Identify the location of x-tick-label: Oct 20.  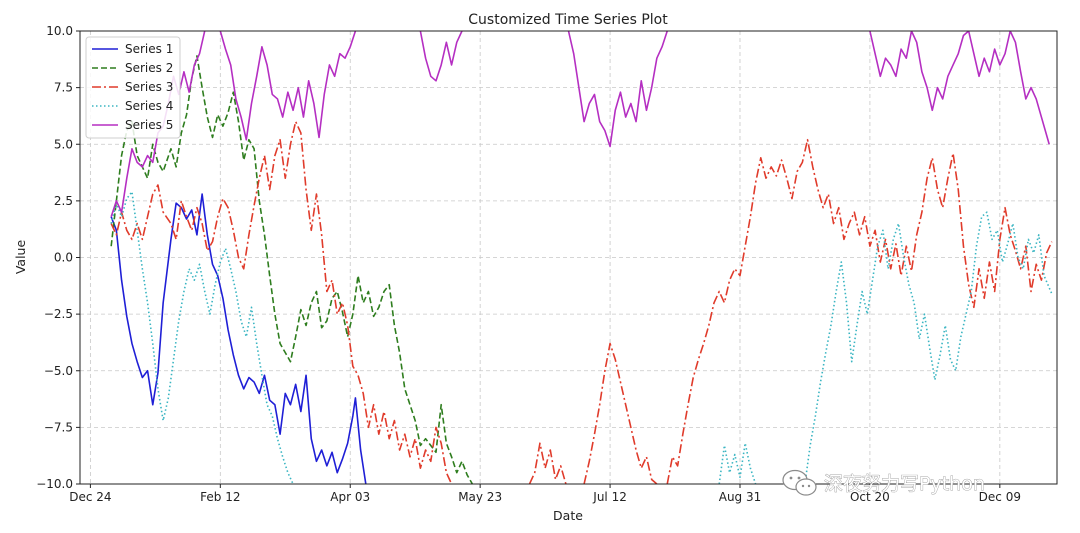
(870, 497).